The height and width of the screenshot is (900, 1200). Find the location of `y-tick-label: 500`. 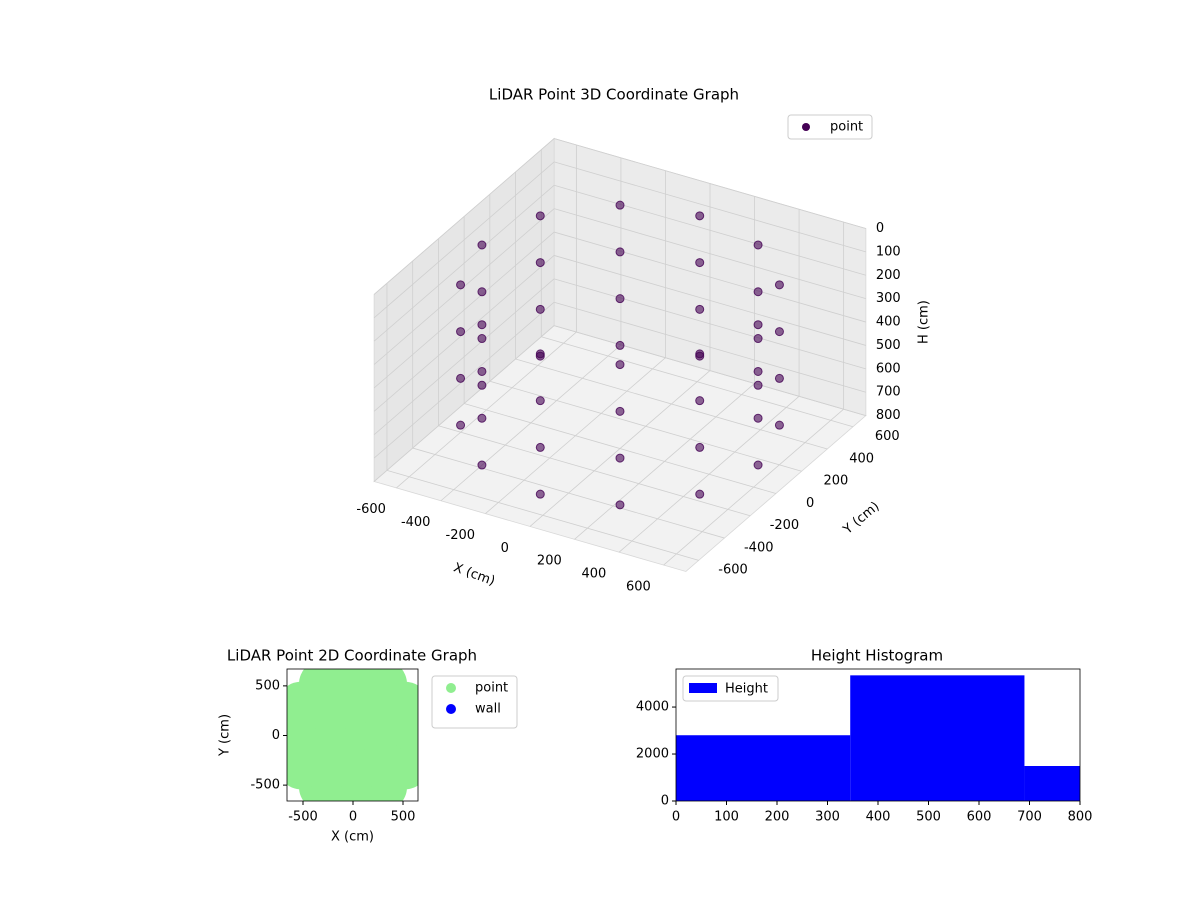

y-tick-label: 500 is located at coordinates (267, 685).